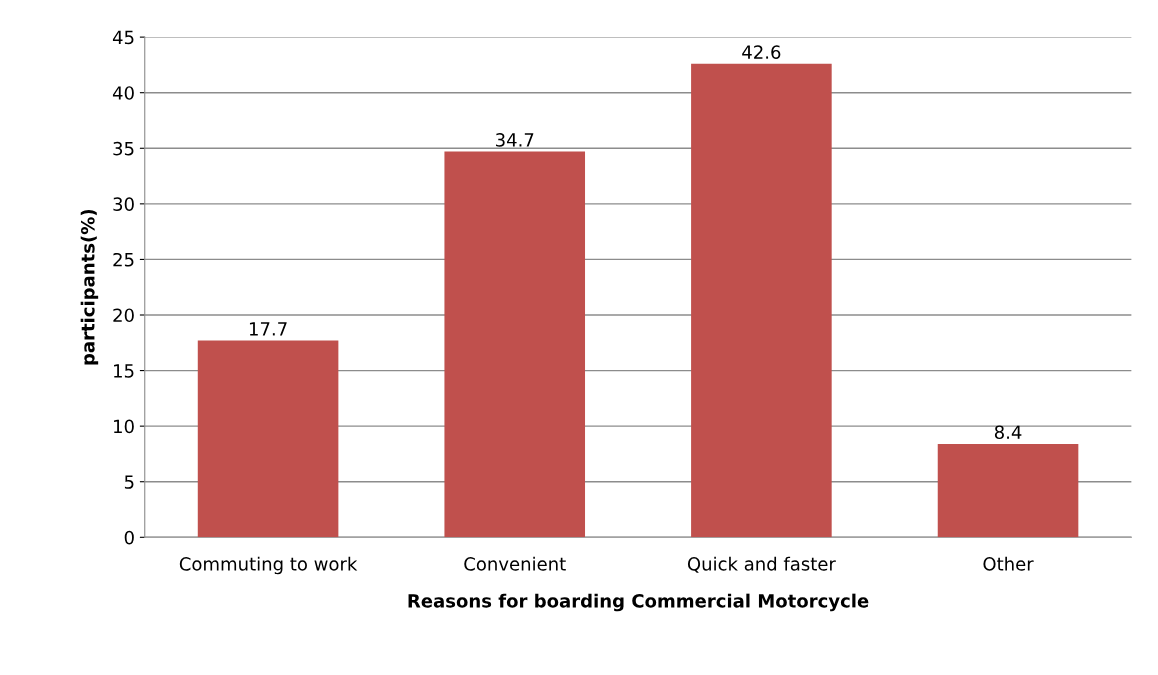  I want to click on y-axis-title: participants(%), so click(89, 287).